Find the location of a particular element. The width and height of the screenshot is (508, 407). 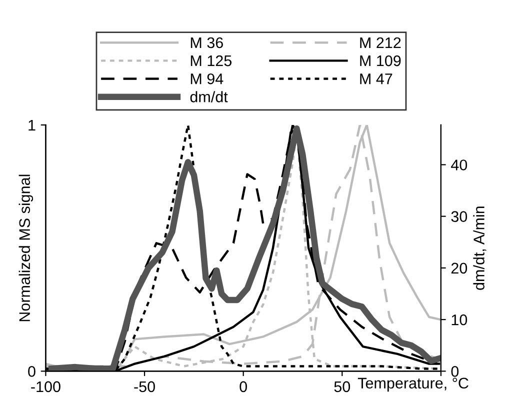

x-tick-label: 0 is located at coordinates (243, 386).